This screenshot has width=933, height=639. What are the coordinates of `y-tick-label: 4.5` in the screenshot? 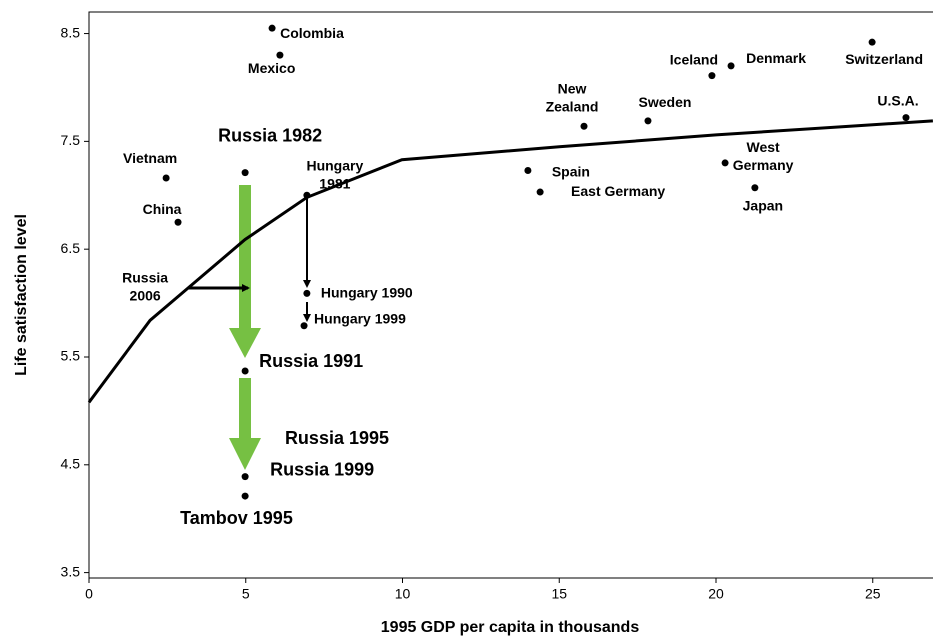 It's located at (71, 464).